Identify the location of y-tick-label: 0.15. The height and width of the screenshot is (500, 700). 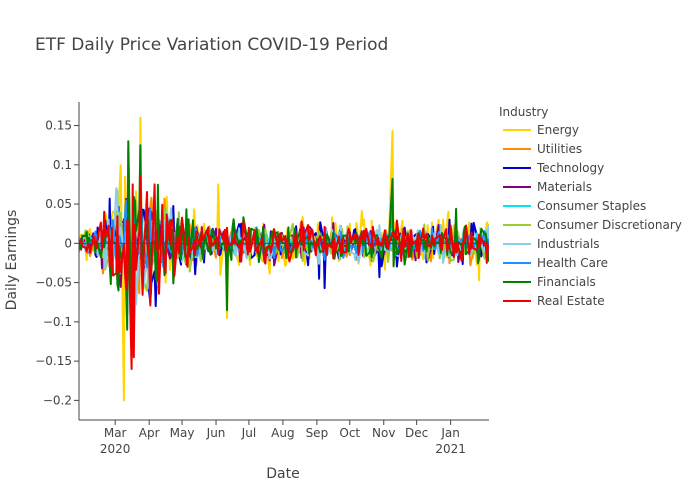
(58, 126).